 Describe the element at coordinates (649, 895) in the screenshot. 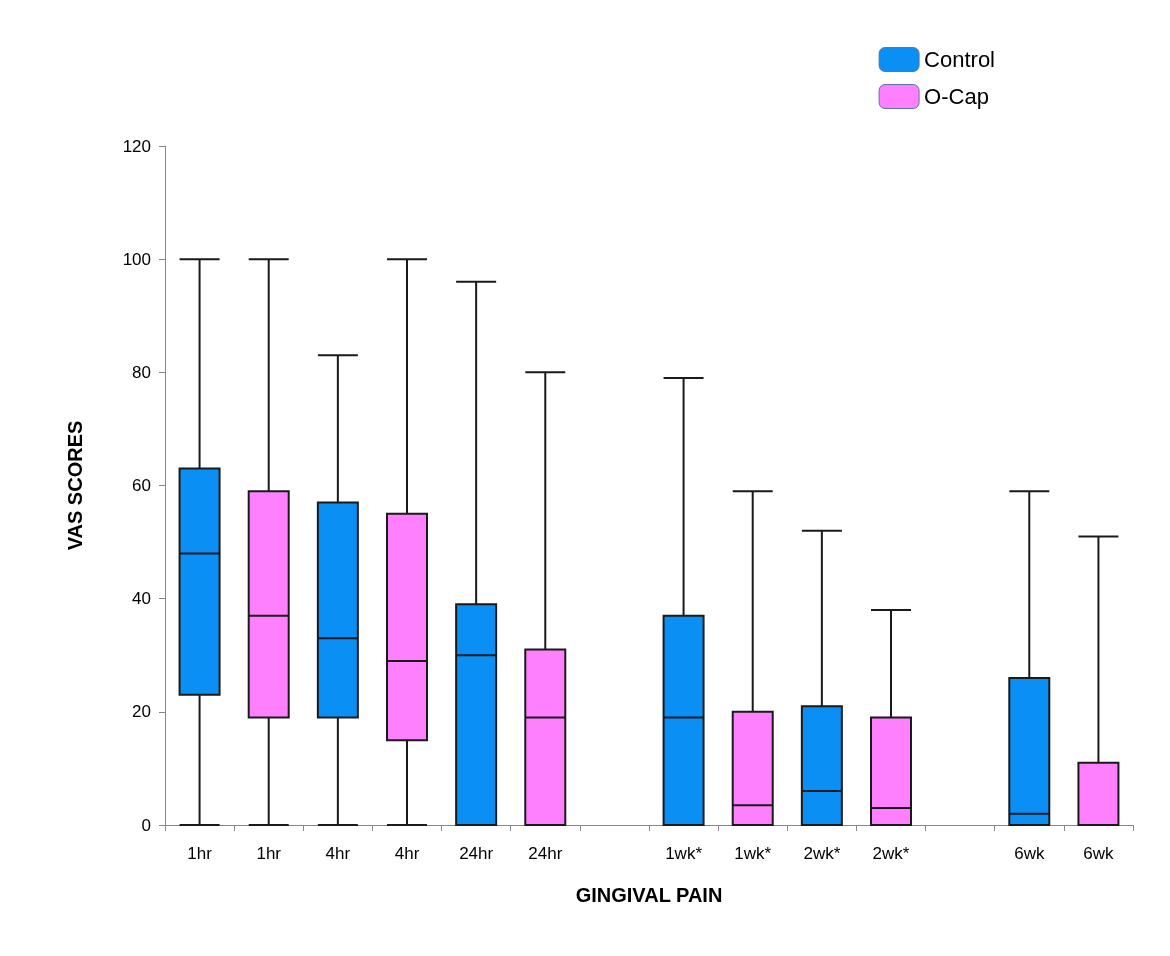

I see `x-axis-title: GINGIVAL PAIN` at that location.